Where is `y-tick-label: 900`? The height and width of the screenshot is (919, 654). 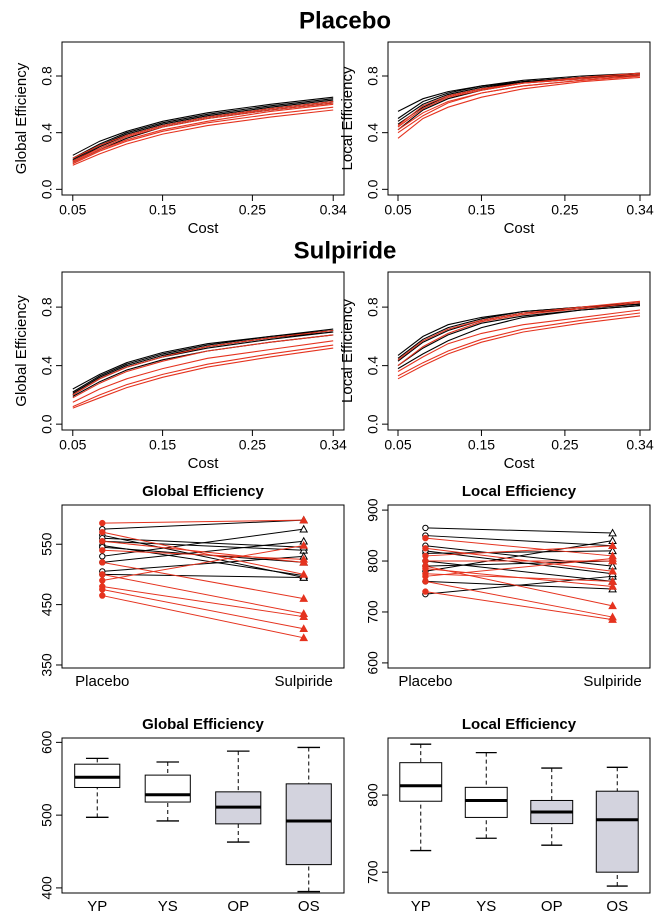 y-tick-label: 900 is located at coordinates (373, 510).